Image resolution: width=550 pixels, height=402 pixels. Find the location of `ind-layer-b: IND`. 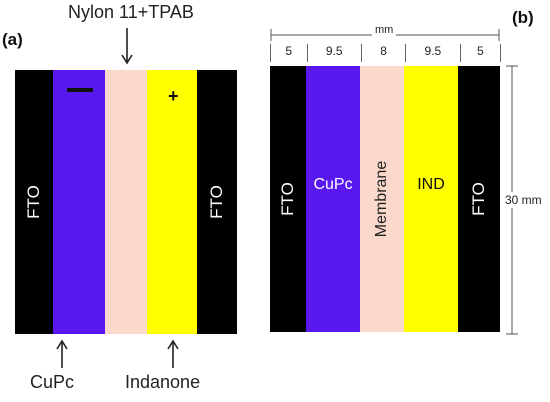

ind-layer-b: IND is located at coordinates (431, 199).